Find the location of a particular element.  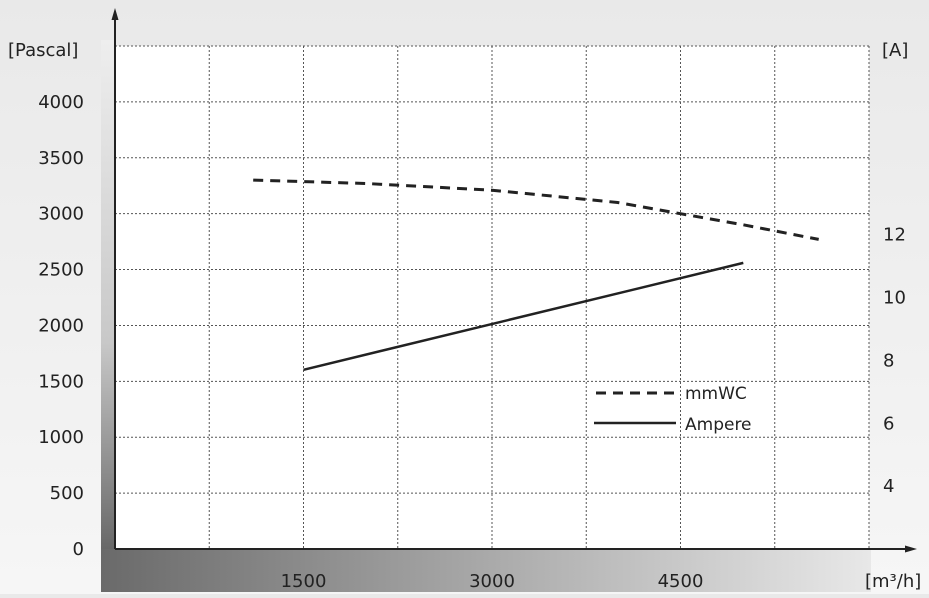

x-axis-arrow is located at coordinates (911, 549).